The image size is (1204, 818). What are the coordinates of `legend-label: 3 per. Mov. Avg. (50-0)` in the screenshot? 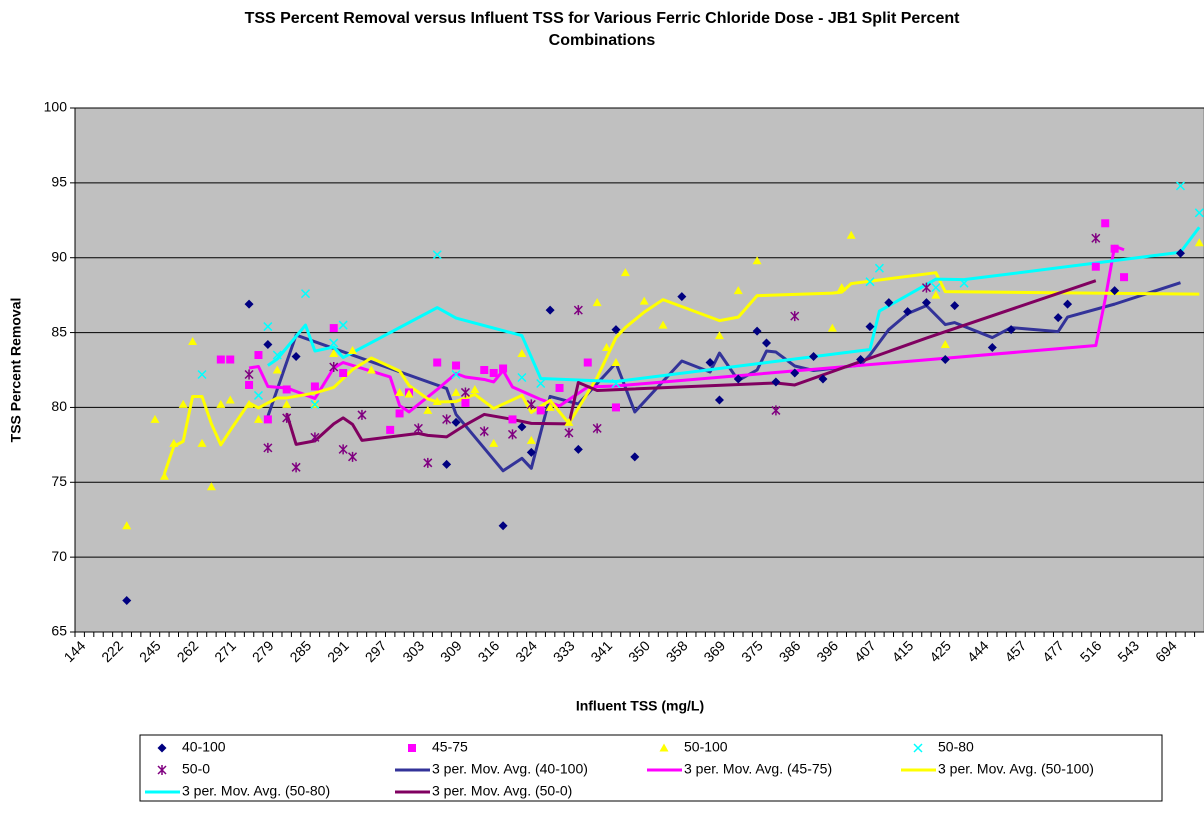 It's located at (502, 791).